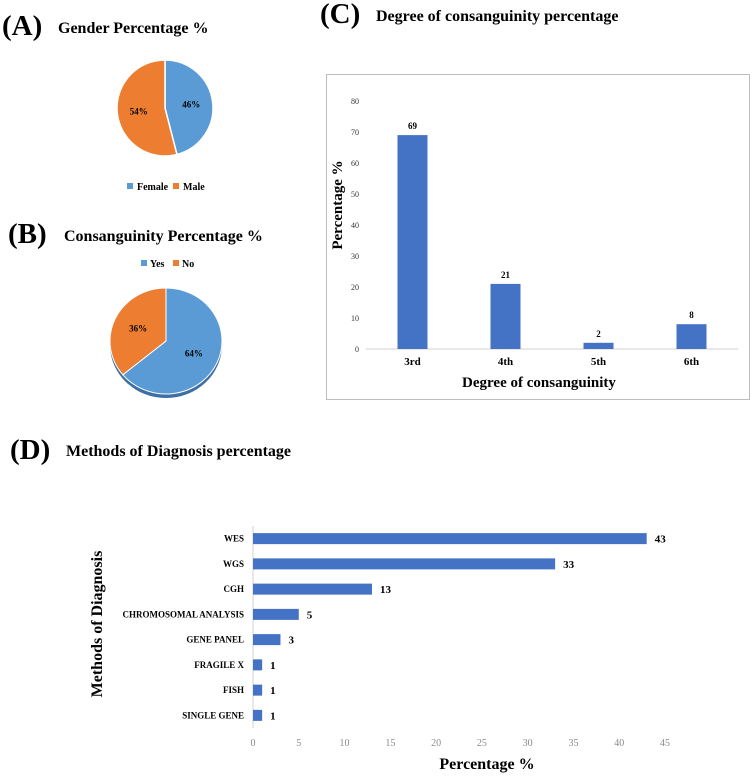  I want to click on x-tick-label: 30, so click(528, 743).